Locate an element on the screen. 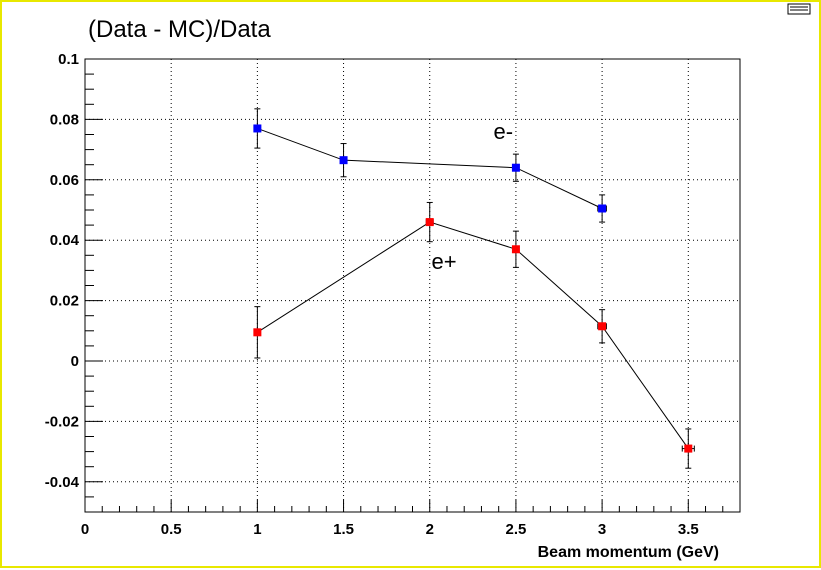 The height and width of the screenshot is (570, 821). y-tick-label: 0 is located at coordinates (75, 361).